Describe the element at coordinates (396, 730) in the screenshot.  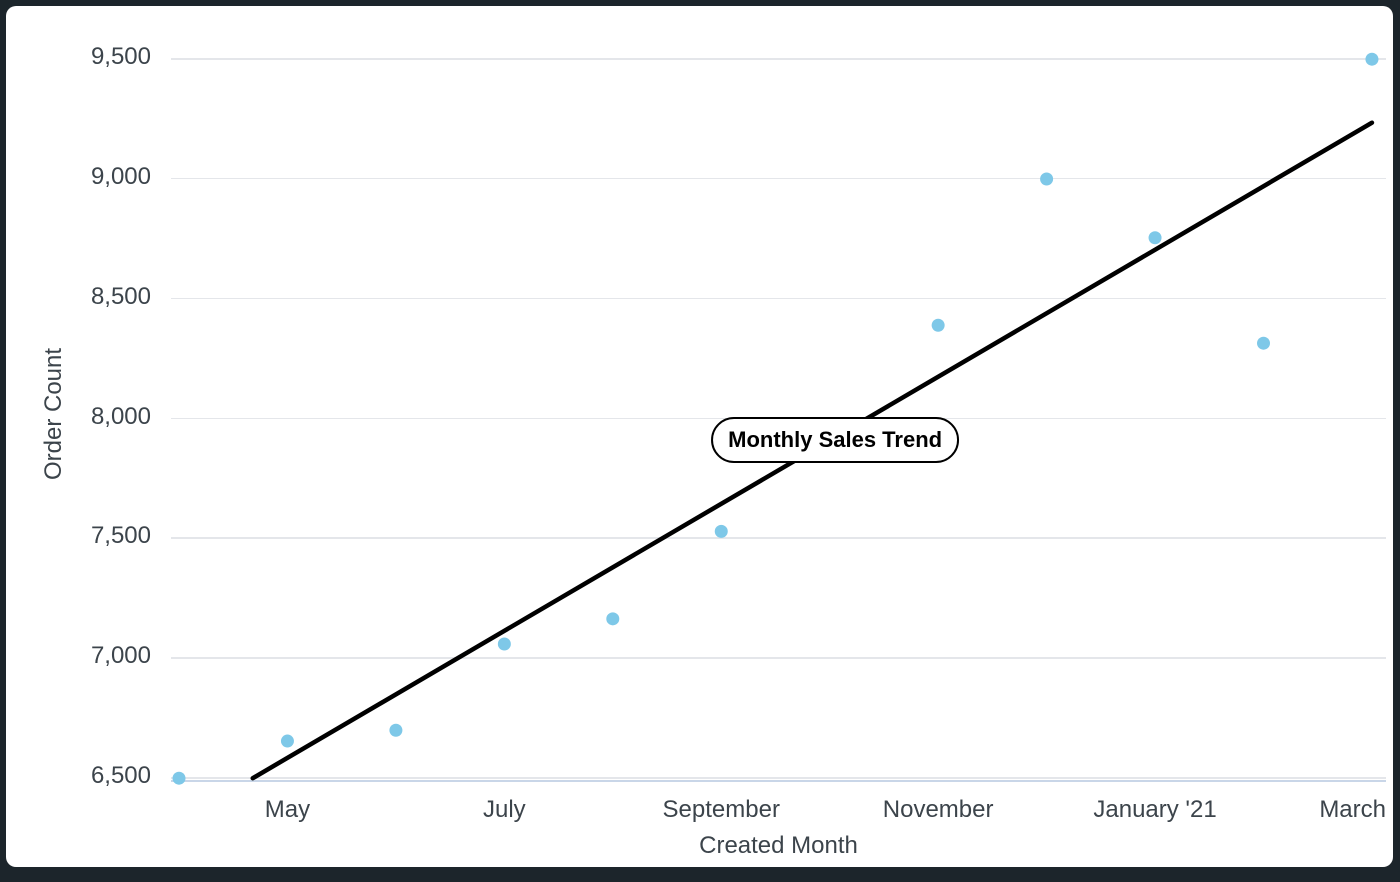
I see `data-point-june` at that location.